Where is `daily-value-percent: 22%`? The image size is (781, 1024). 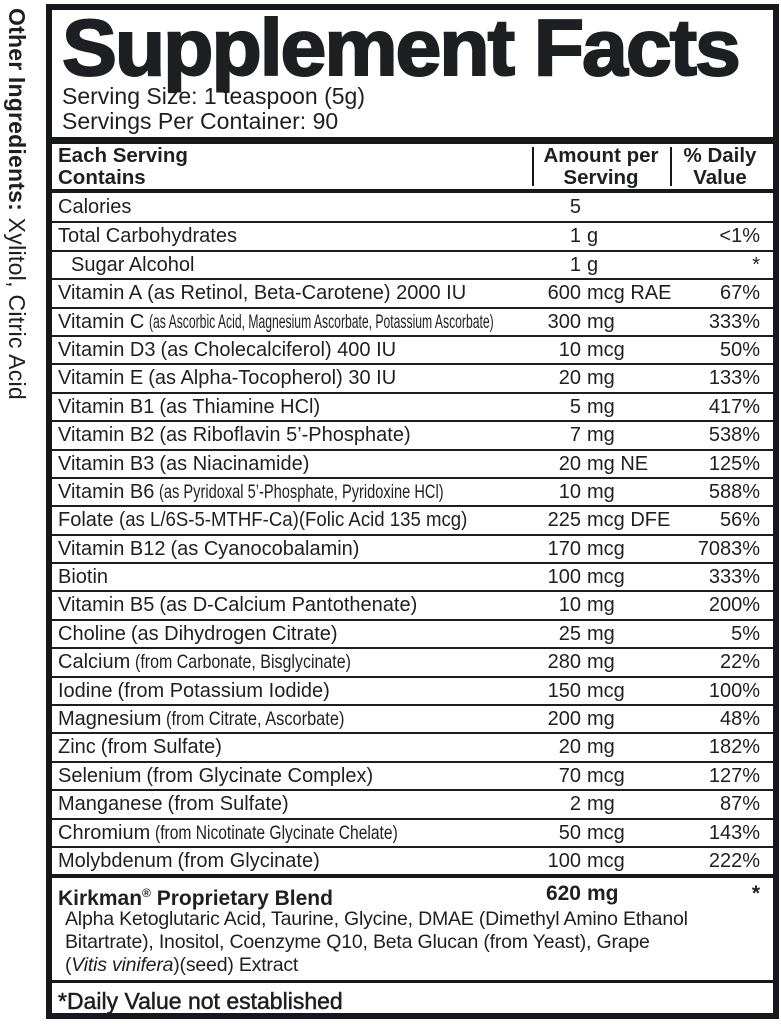 daily-value-percent: 22% is located at coordinates (739, 662).